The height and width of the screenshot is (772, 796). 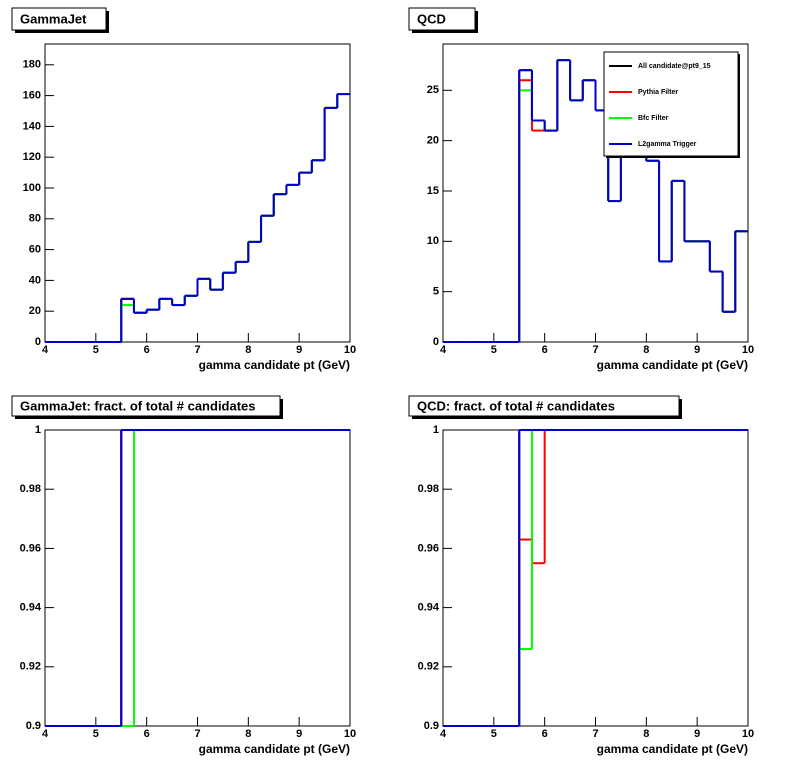 What do you see at coordinates (433, 90) in the screenshot?
I see `y-tick-label: 25` at bounding box center [433, 90].